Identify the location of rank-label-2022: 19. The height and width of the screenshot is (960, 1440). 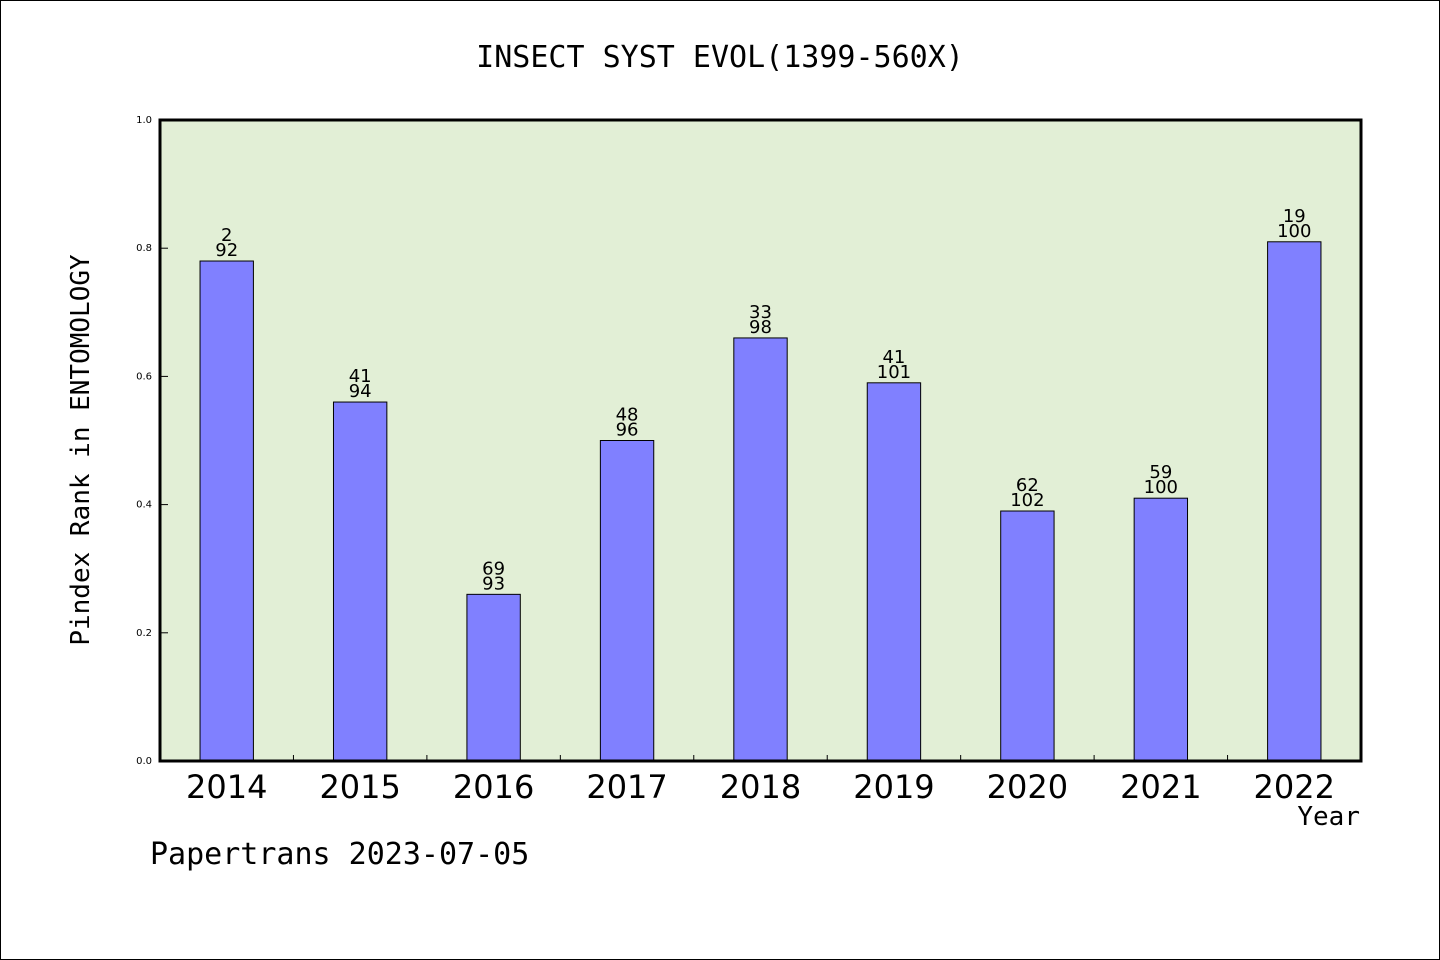
(1294, 216).